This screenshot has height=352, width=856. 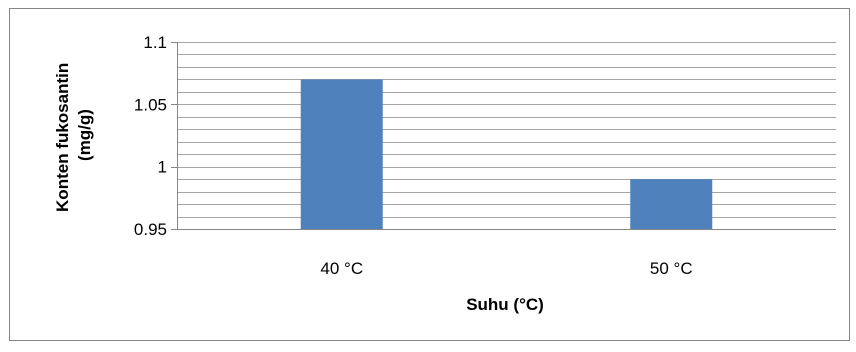 What do you see at coordinates (73, 135) in the screenshot?
I see `y-axis-title: Konten fukosantin (mg/g)` at bounding box center [73, 135].